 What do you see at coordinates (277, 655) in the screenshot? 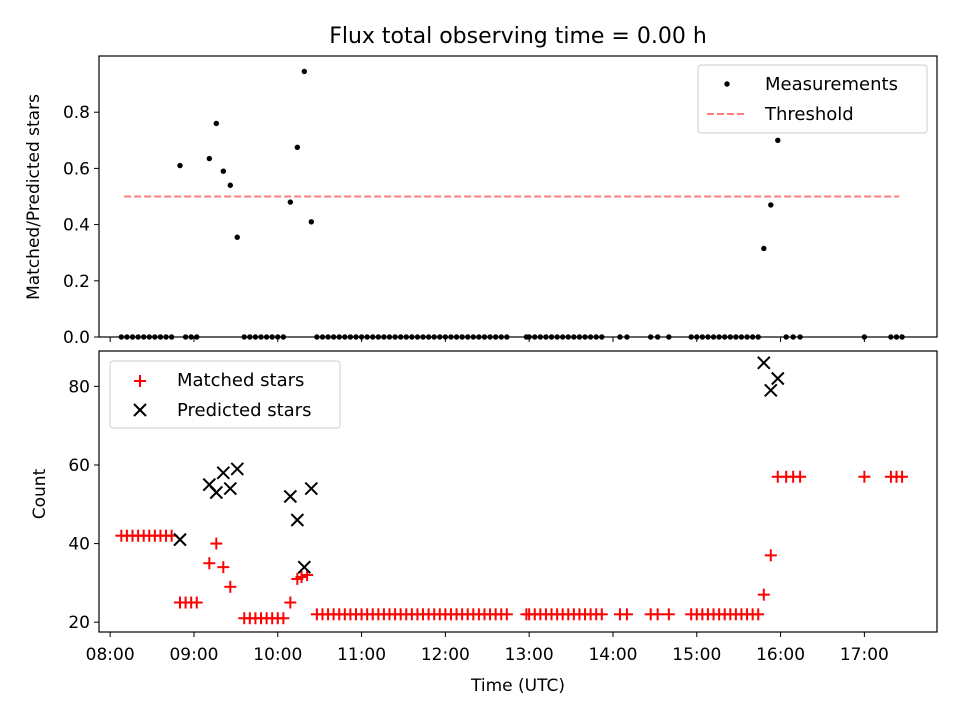
I see `x-tick-label-2: 10:00` at bounding box center [277, 655].